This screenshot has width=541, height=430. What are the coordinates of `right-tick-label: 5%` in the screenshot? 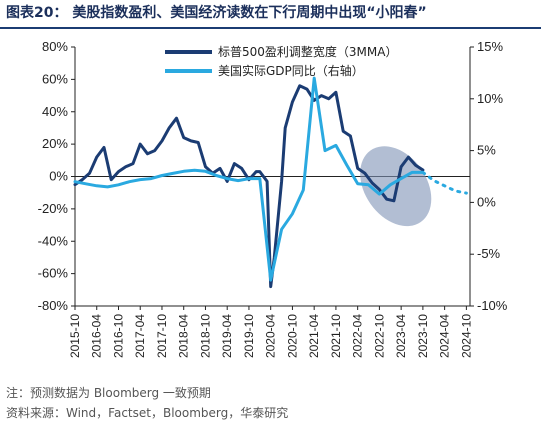 It's located at (486, 150).